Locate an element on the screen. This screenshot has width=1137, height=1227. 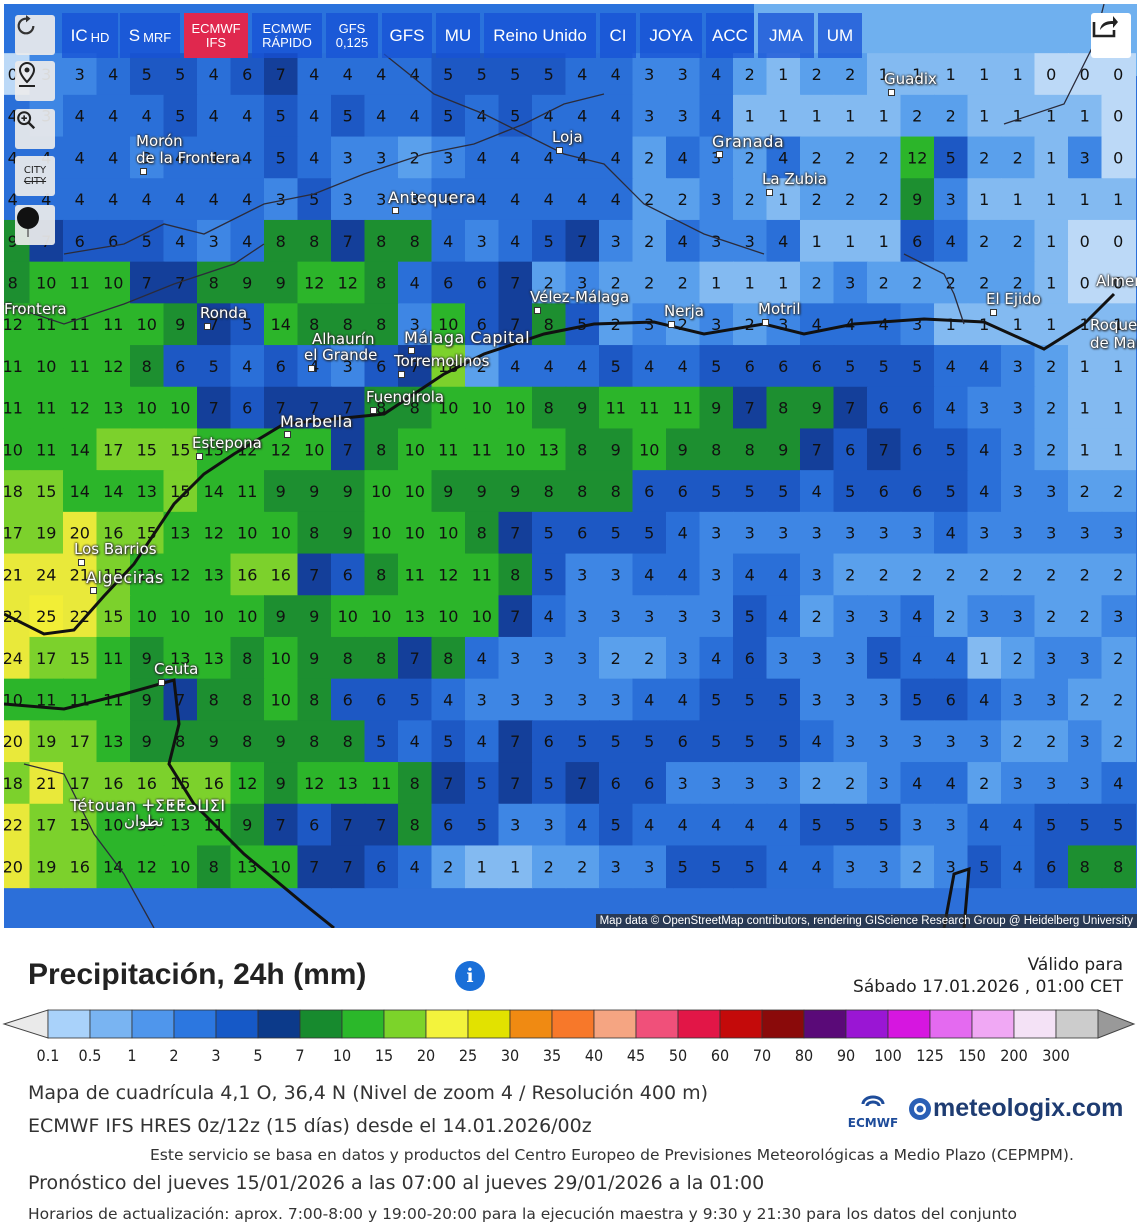
model-button: ECMWF IFS is located at coordinates (216, 35).